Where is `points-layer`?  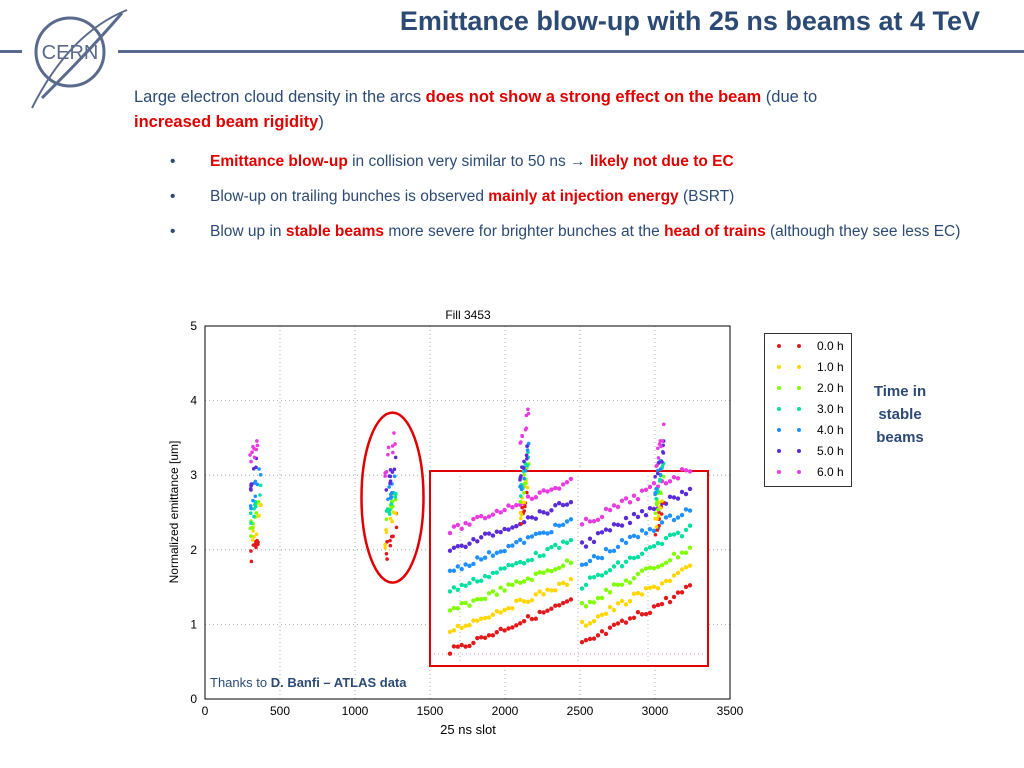 points-layer is located at coordinates (457, 485).